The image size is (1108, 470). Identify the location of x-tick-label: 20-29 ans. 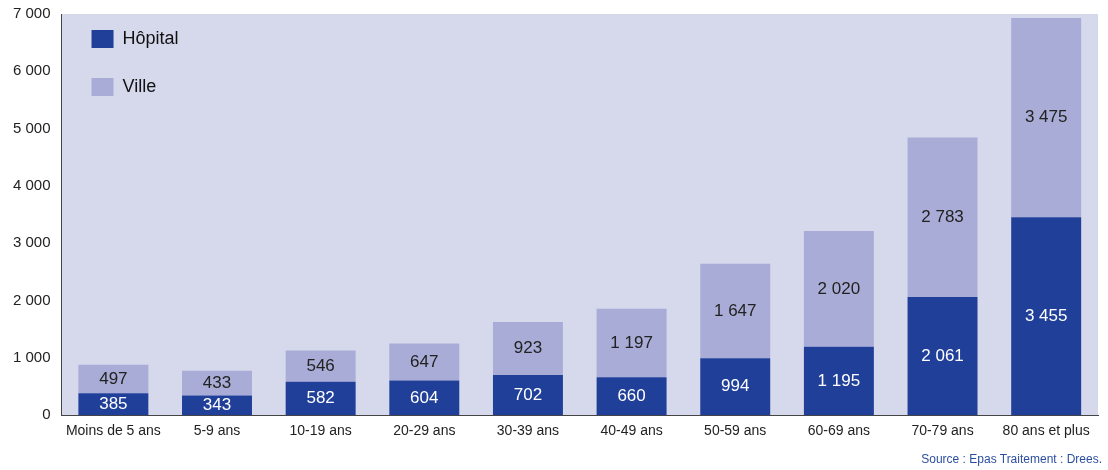
(424, 430).